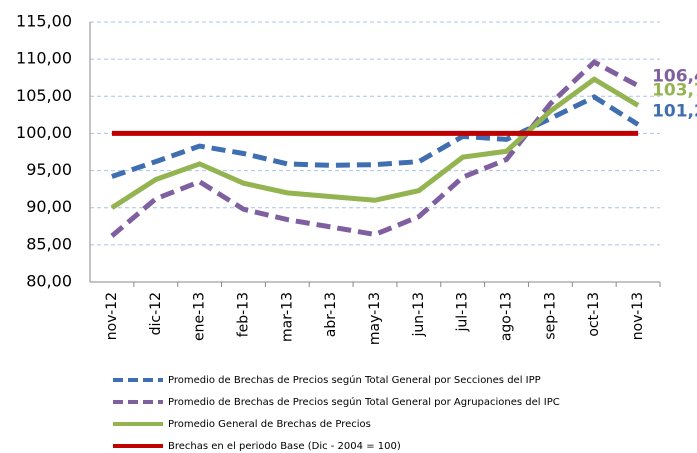 The image size is (697, 453). I want to click on y-tick-label: 115,00, so click(44, 21).